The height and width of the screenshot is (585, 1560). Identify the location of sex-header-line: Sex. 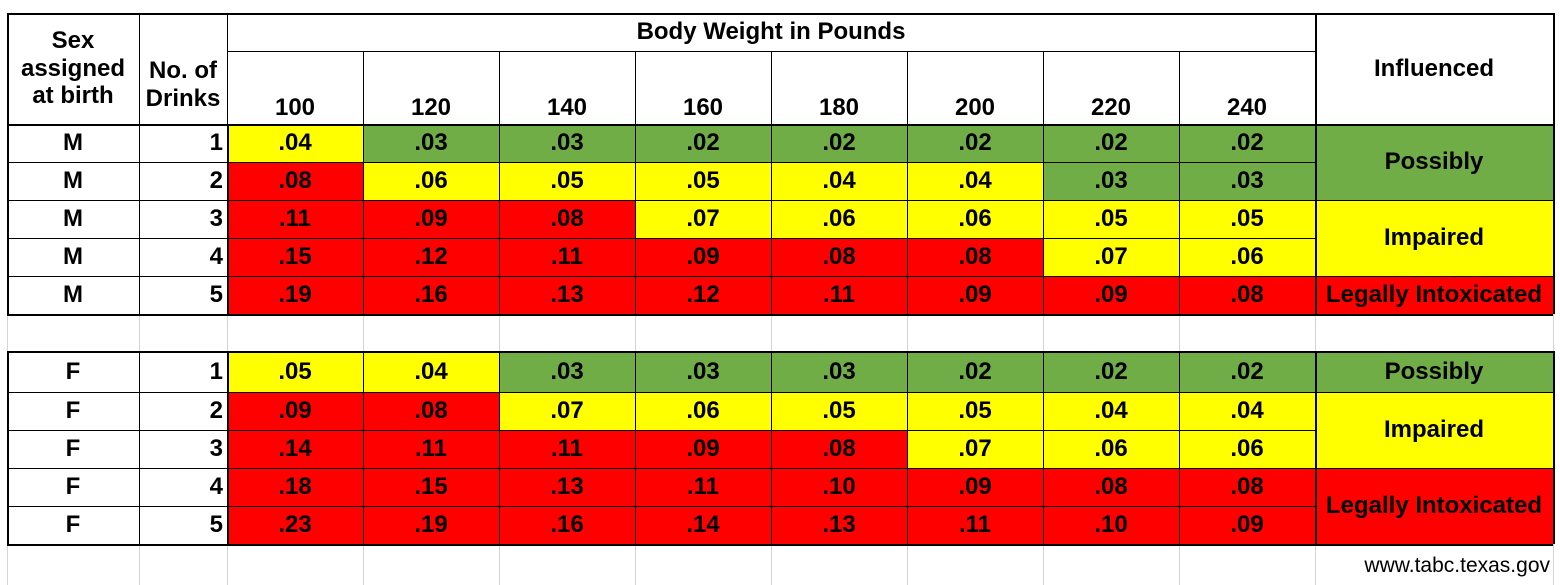
(73, 41).